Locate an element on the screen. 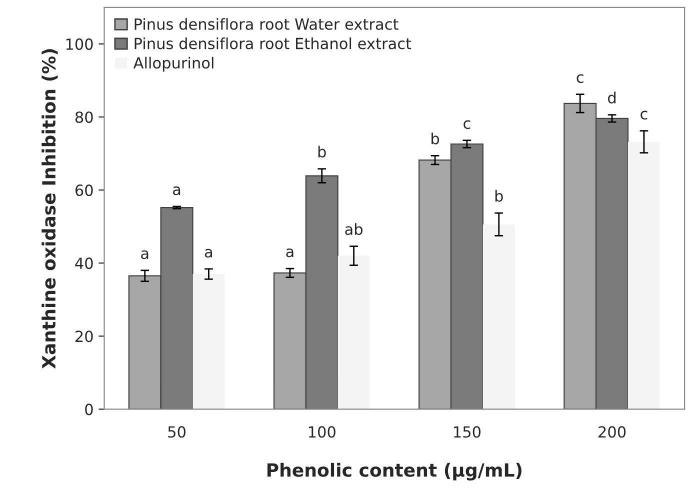 This screenshot has width=695, height=493. y-tick-label: 40 is located at coordinates (84, 264).